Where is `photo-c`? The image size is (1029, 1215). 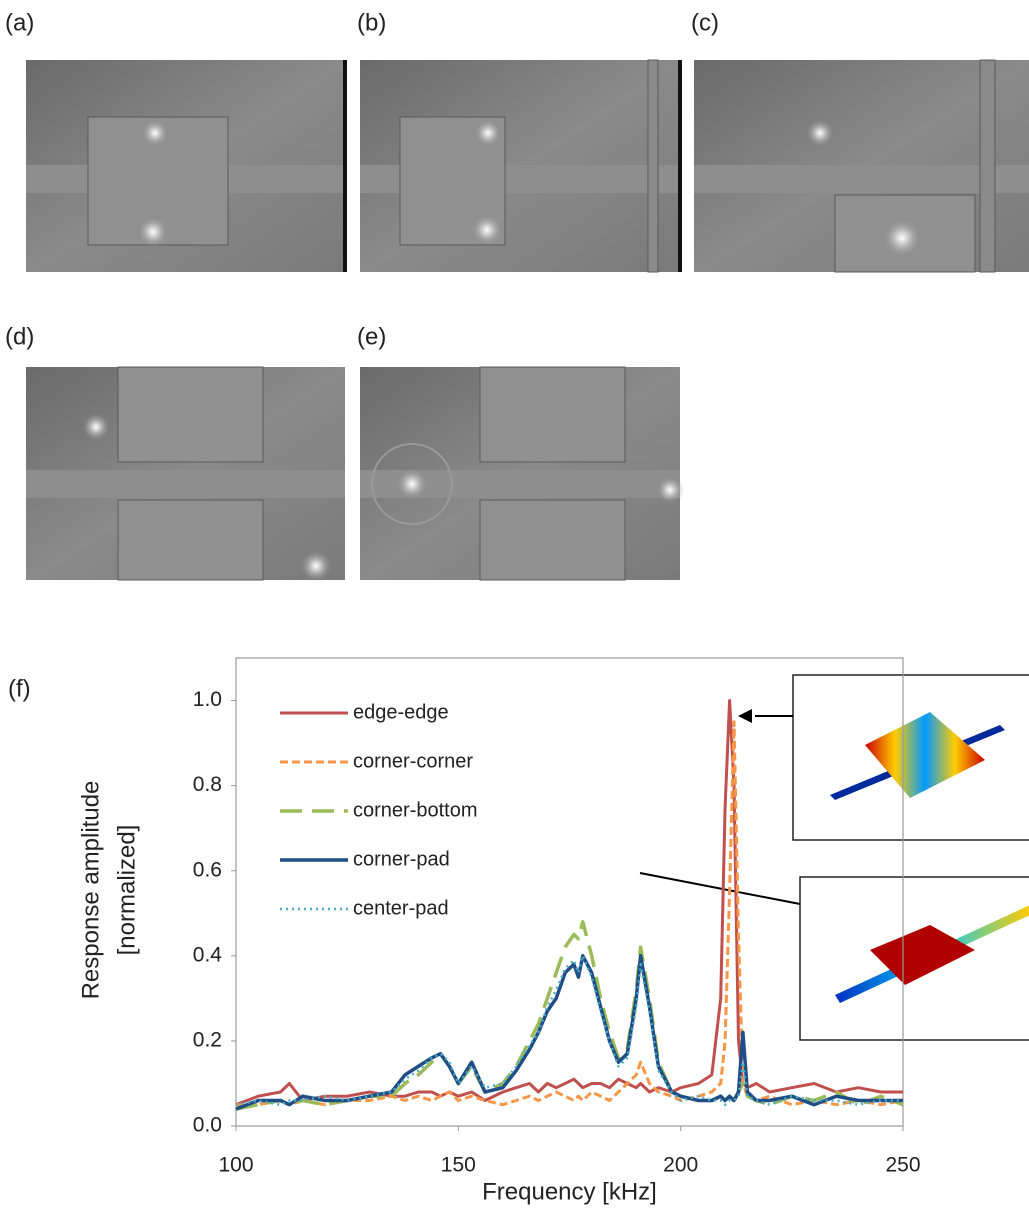
photo-c is located at coordinates (861, 166).